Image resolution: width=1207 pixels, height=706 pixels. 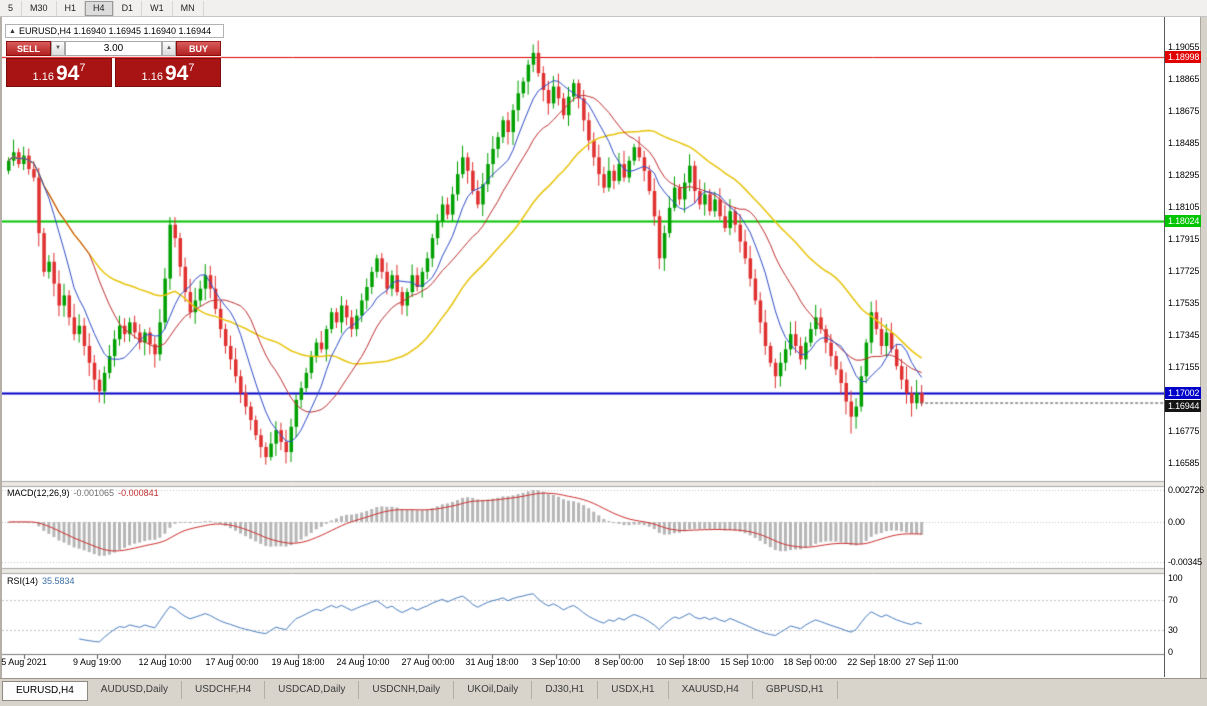 What do you see at coordinates (43, 77) in the screenshot?
I see `sell-price-prefix: 1.16` at bounding box center [43, 77].